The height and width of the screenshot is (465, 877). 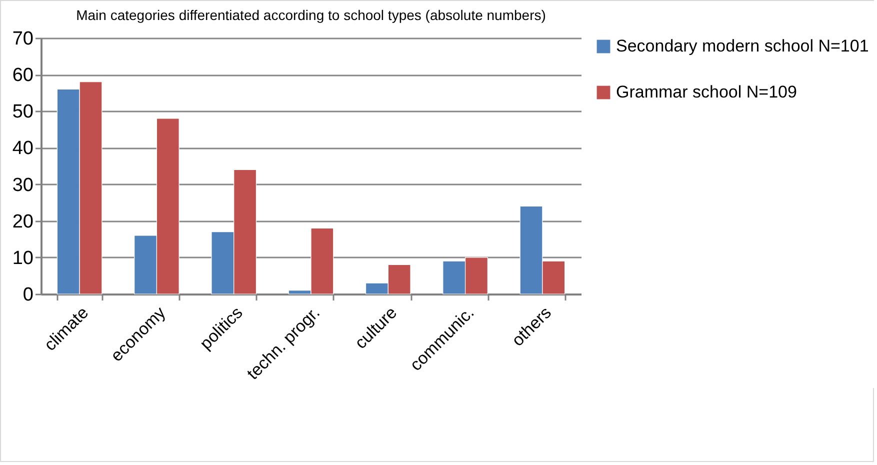 I want to click on legend-label: Secondary modern school N=101, so click(x=742, y=46).